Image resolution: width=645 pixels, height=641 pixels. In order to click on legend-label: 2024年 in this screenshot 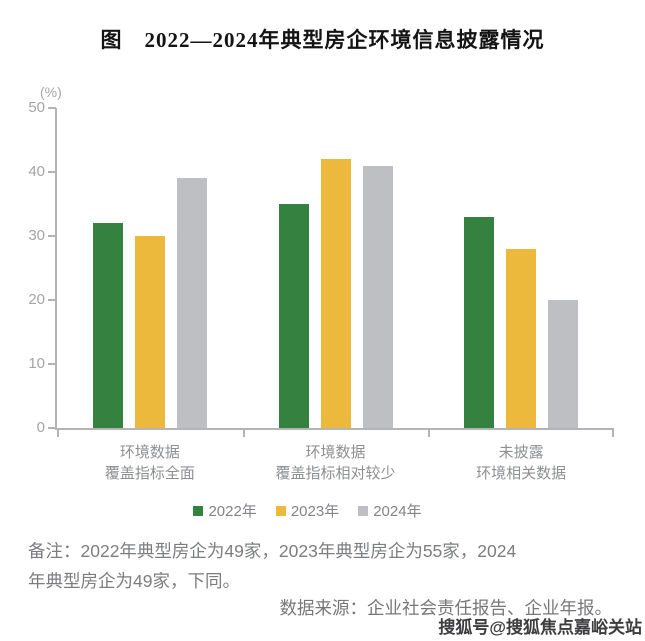, I will do `click(397, 511)`.